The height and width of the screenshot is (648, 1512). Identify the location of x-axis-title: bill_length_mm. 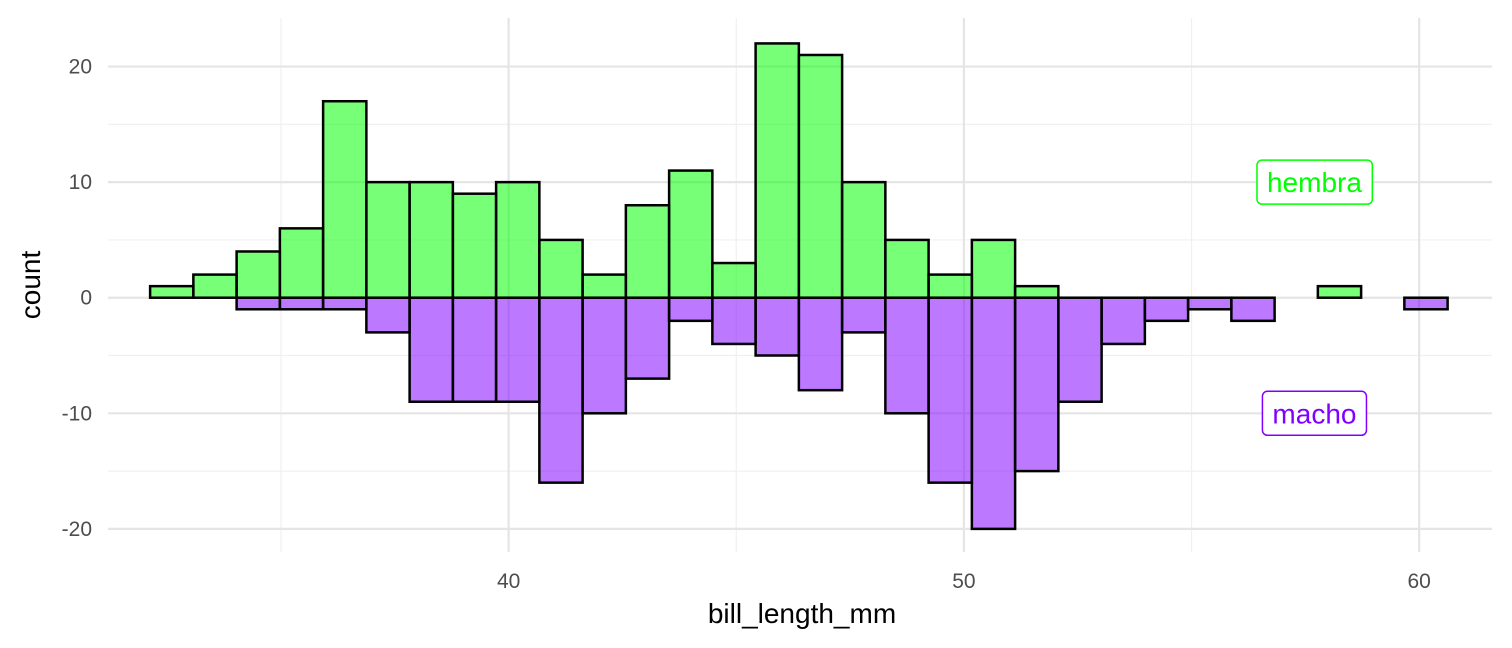
(802, 613).